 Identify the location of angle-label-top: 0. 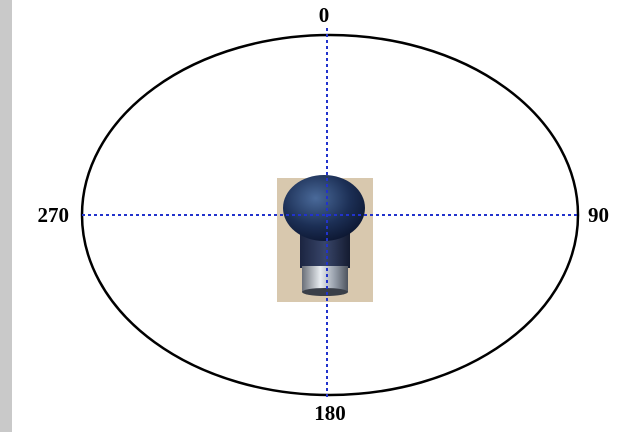
(324, 15).